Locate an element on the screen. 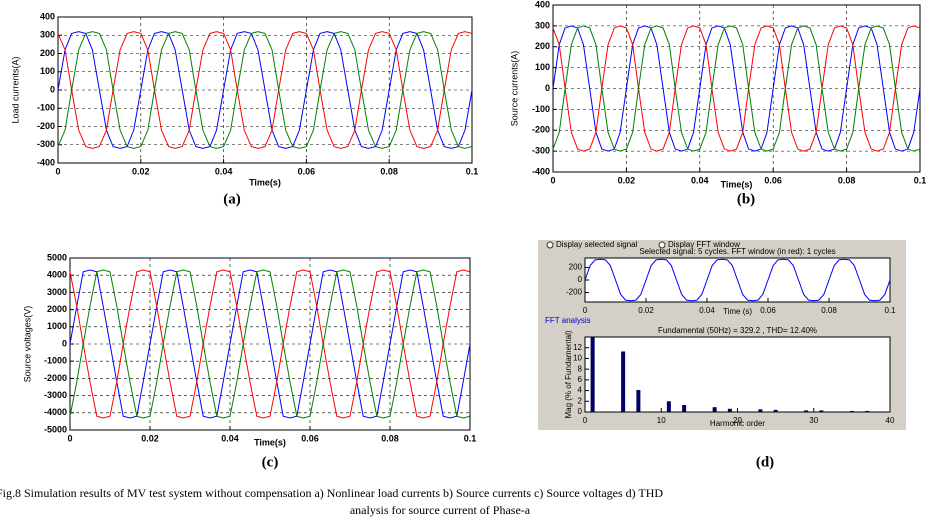 The height and width of the screenshot is (525, 949). plot-title: Fundamental (50Hz) = 329.2 , THD= 12.40% is located at coordinates (737, 330).